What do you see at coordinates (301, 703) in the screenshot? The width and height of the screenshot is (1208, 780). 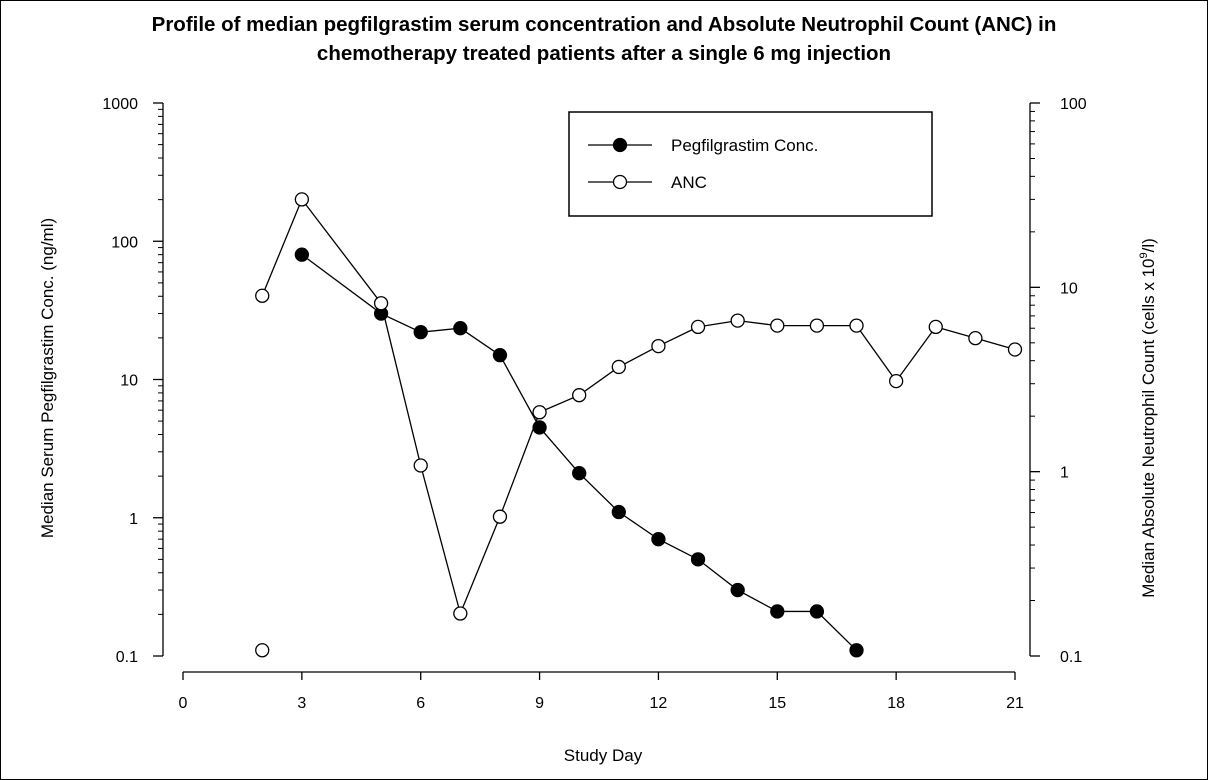 I see `x-tick-label: 3` at bounding box center [301, 703].